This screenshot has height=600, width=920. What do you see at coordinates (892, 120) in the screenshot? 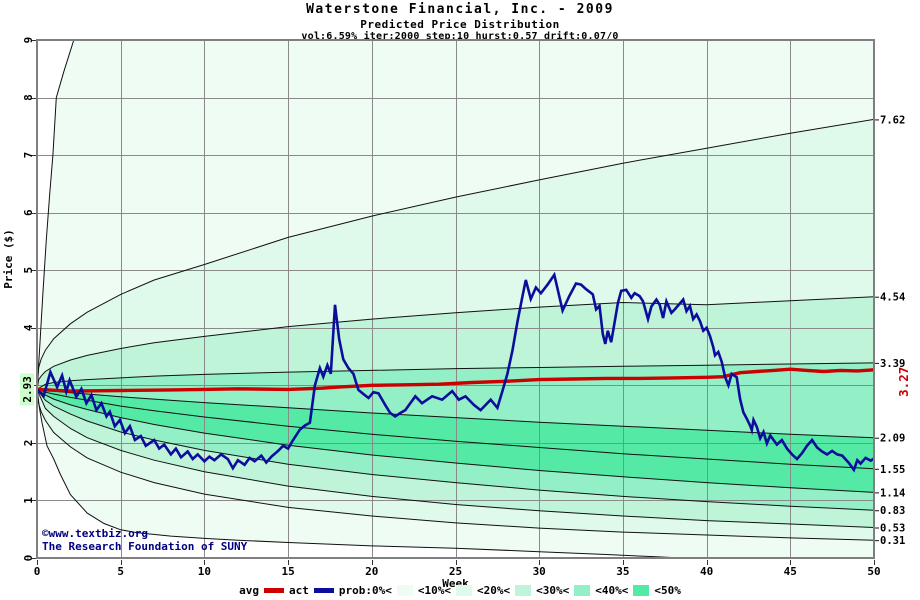
I see `contour-end-label: 7.62` at bounding box center [892, 120].